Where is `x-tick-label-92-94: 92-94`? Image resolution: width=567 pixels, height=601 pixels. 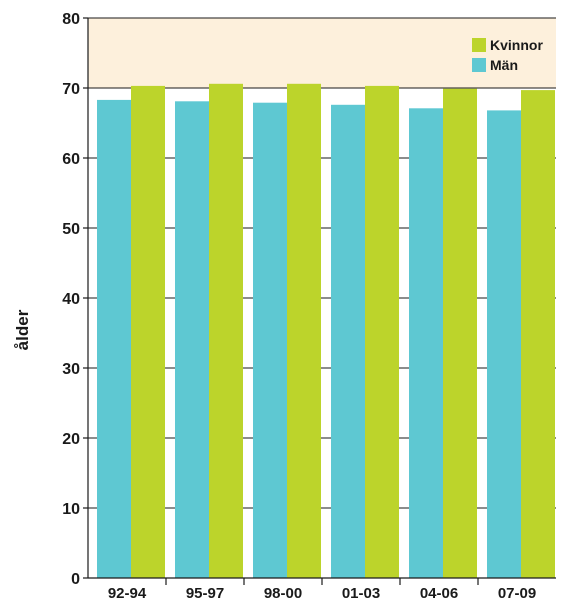 x-tick-label-92-94: 92-94 is located at coordinates (127, 593).